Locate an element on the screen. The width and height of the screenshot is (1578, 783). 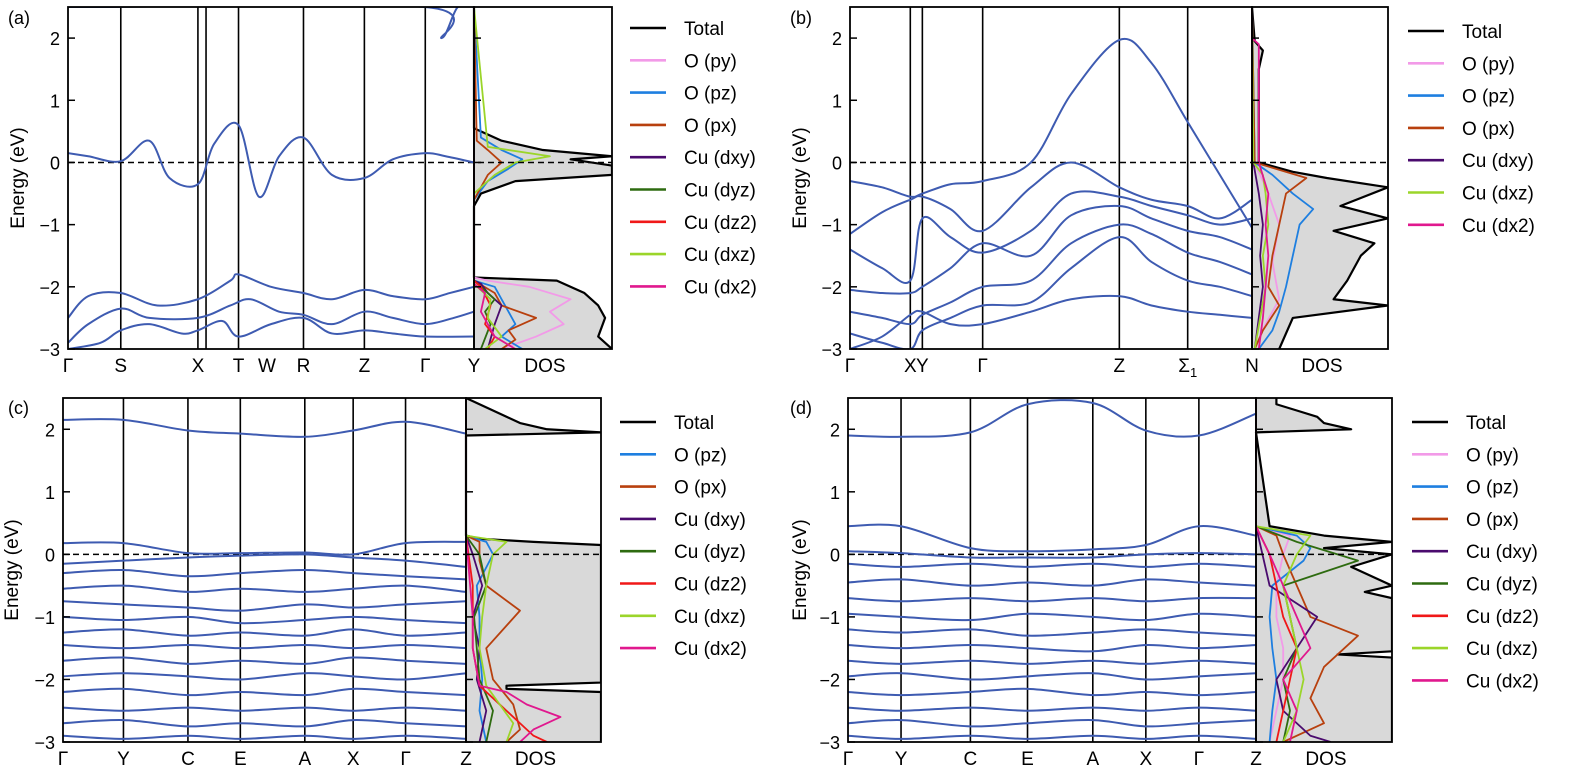
dos-axis-label: DOS is located at coordinates (544, 366).